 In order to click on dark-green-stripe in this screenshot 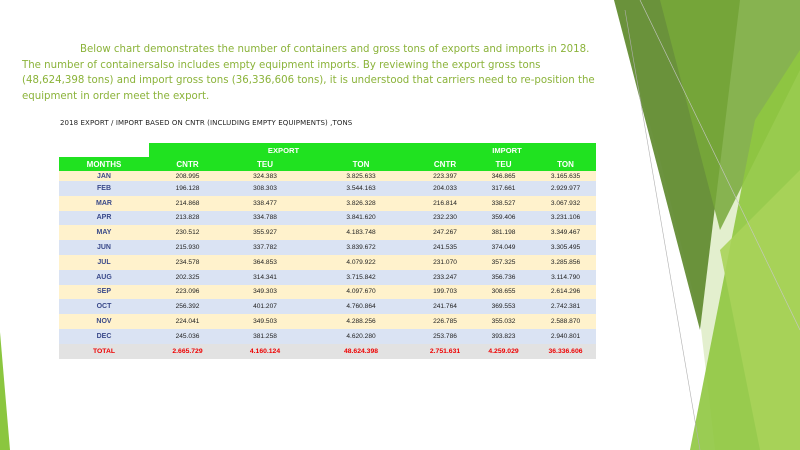, I will do `click(677, 165)`.